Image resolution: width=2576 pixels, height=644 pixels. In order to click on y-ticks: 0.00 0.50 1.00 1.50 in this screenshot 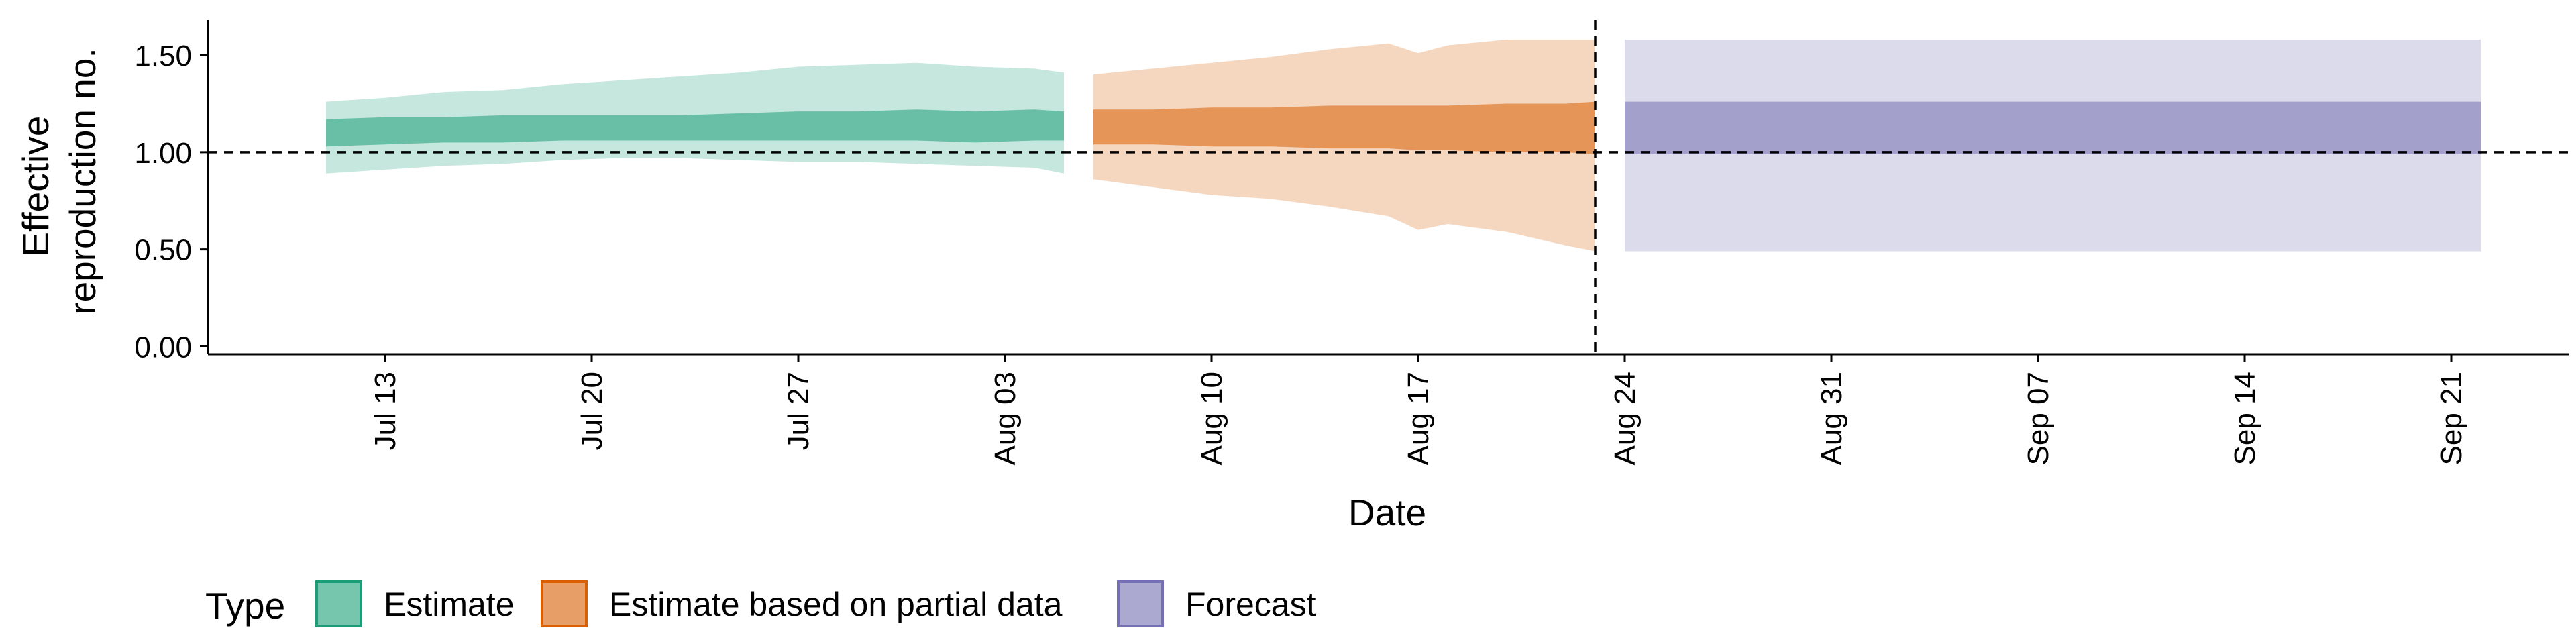, I will do `click(171, 202)`.